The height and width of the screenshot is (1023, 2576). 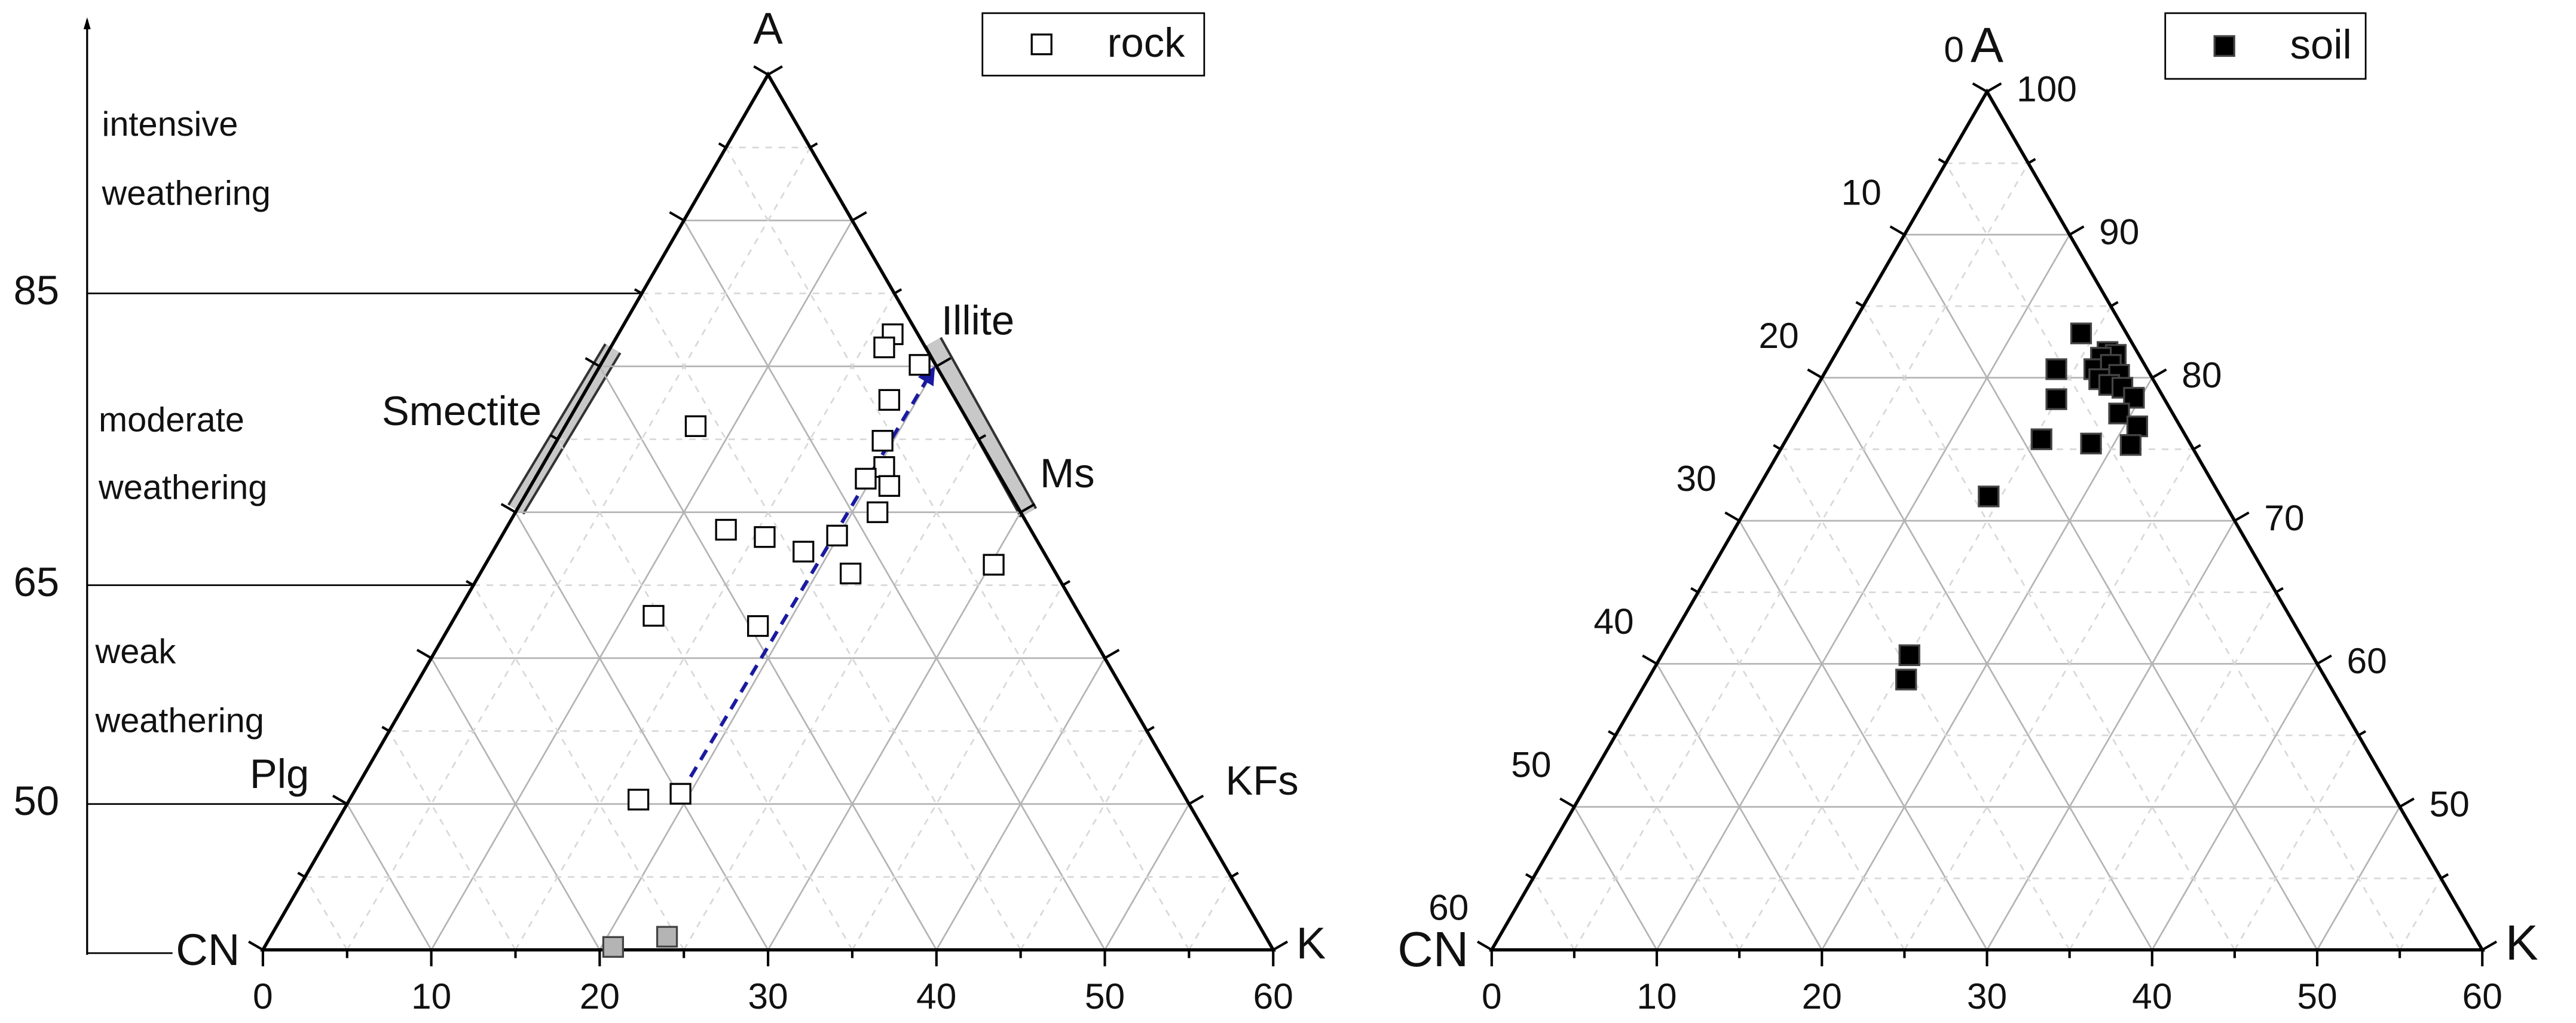 What do you see at coordinates (1613, 621) in the screenshot?
I see `cn-tick-label: 40` at bounding box center [1613, 621].